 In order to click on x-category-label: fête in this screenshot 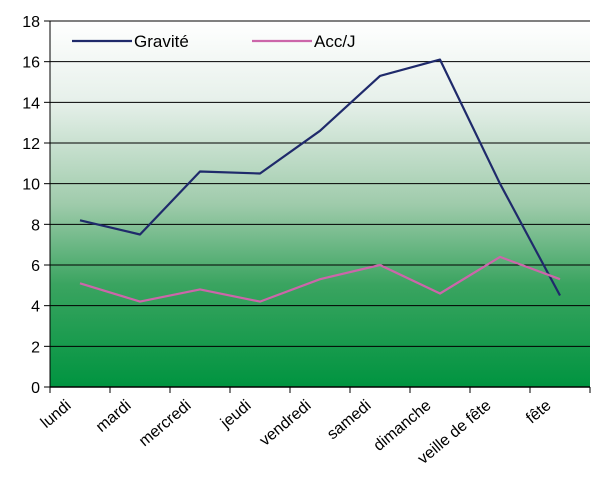, I will do `click(538, 412)`.